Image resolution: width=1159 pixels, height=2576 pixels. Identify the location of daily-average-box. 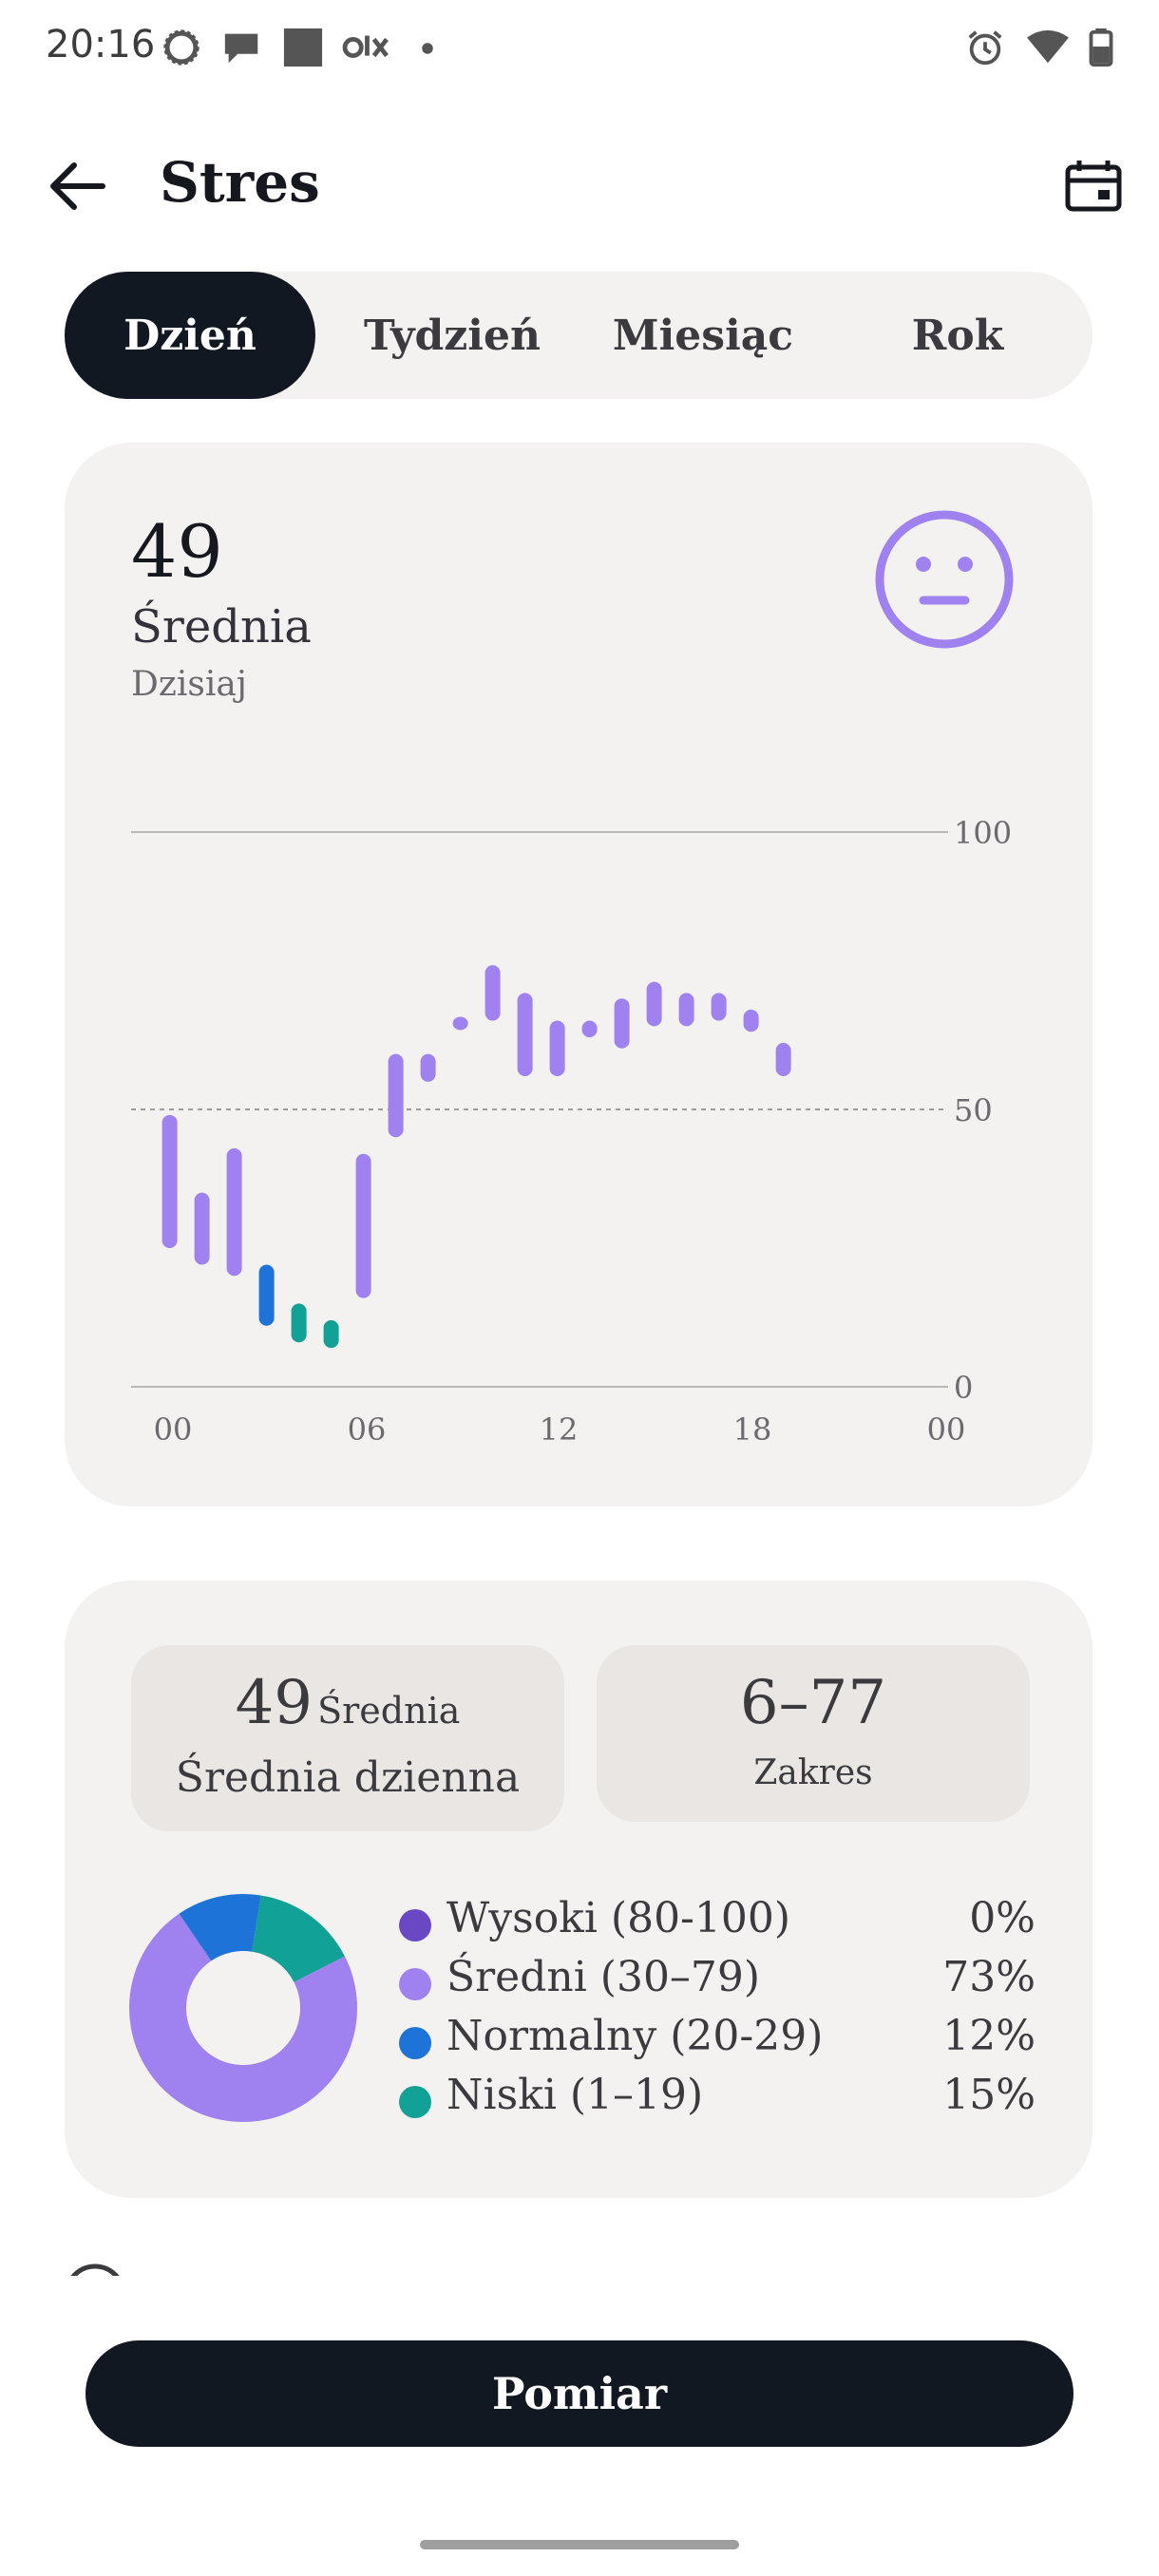
(347, 1738).